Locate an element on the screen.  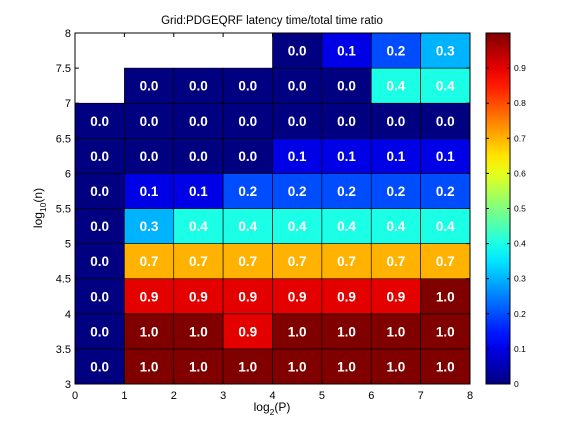
y-tick-label: 5 is located at coordinates (68, 245).